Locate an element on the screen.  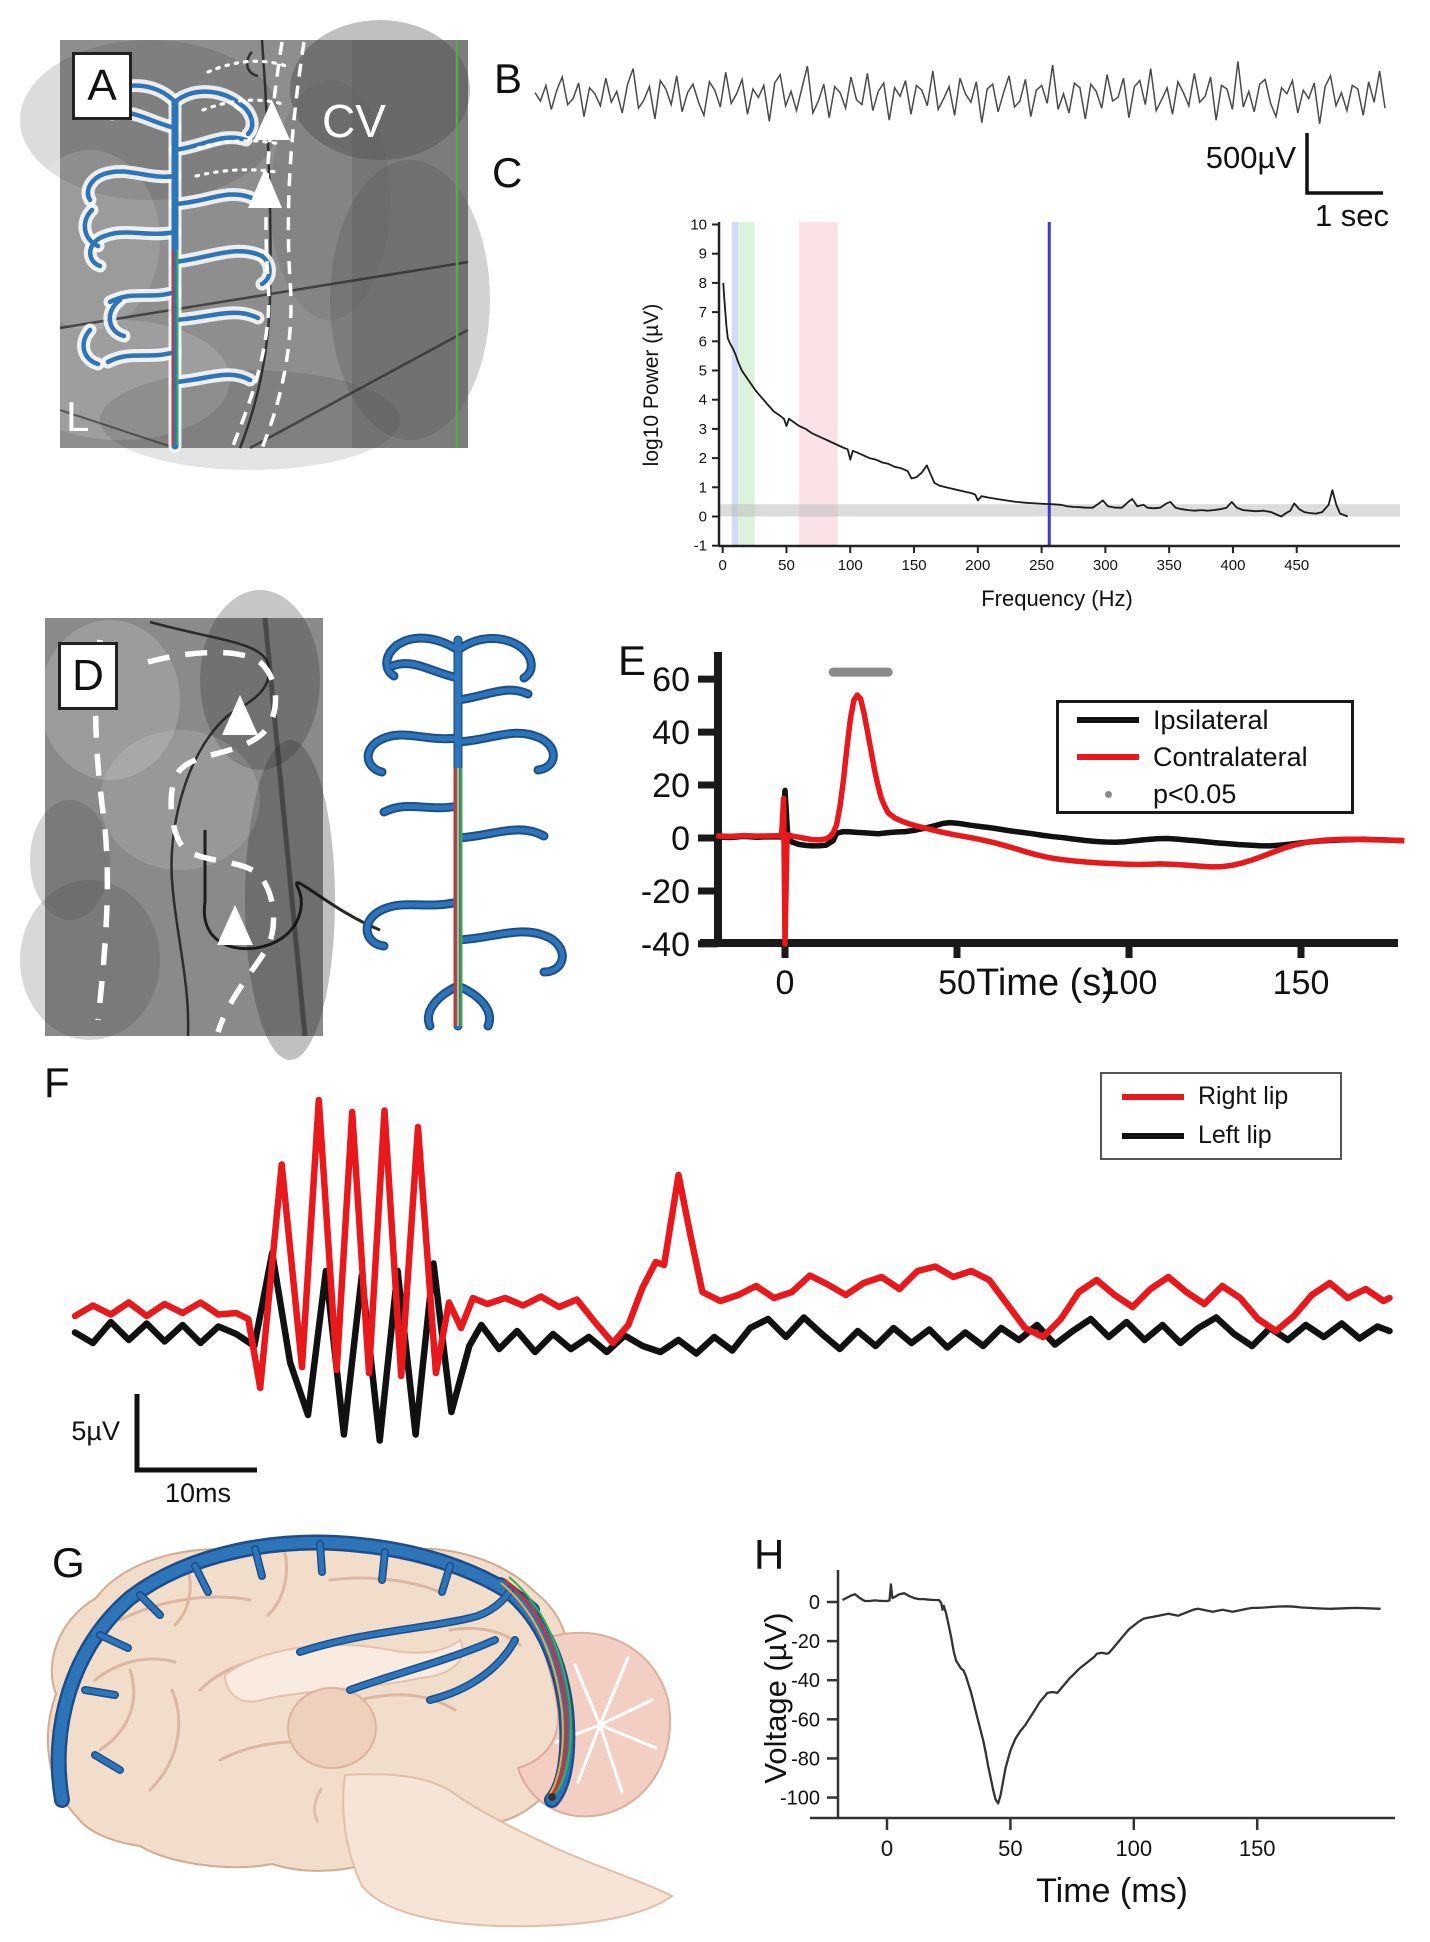
legend-label: Ipsilateral is located at coordinates (1211, 719).